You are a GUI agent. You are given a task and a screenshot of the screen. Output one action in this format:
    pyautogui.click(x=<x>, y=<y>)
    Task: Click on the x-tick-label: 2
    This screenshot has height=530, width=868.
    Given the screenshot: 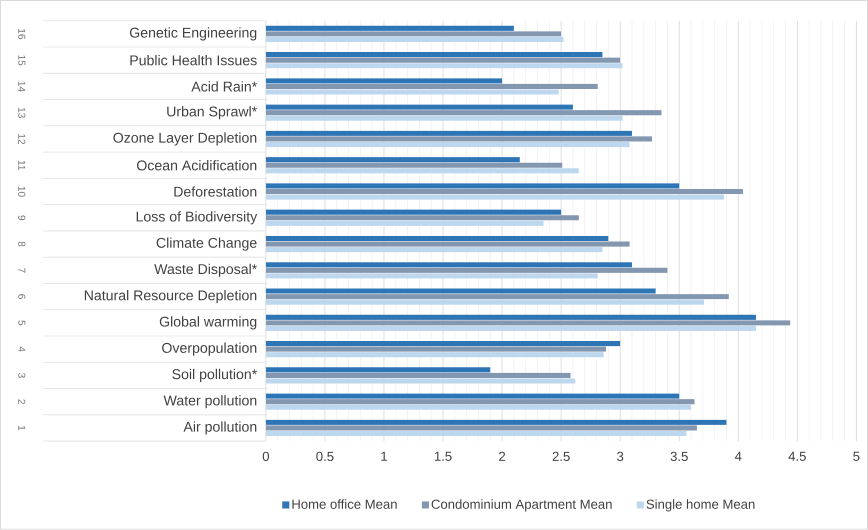 What is the action you would take?
    pyautogui.click(x=502, y=457)
    